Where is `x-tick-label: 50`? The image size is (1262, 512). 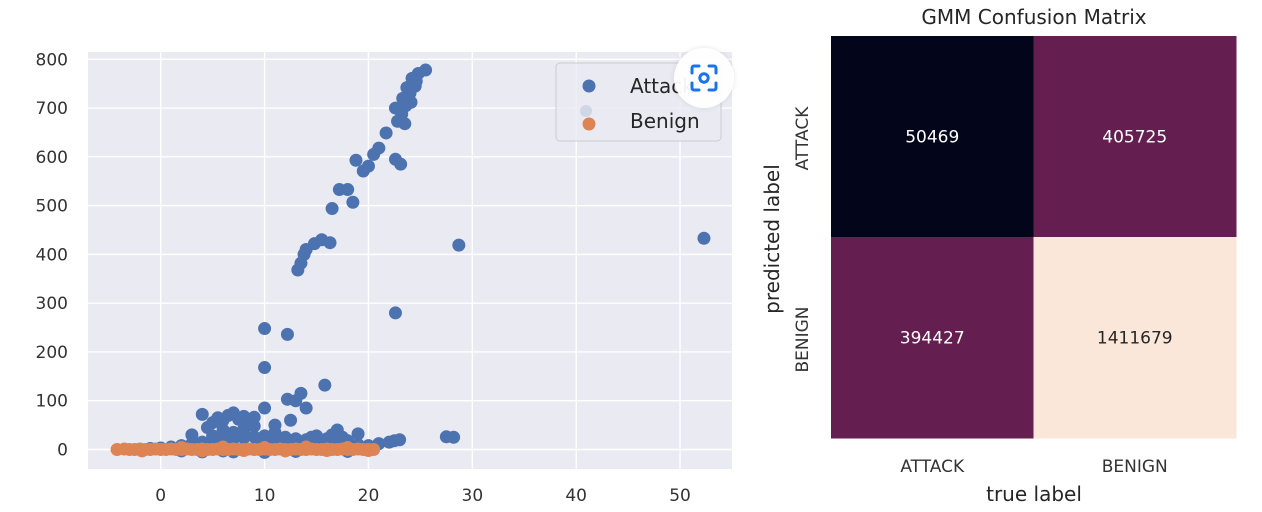 x-tick-label: 50 is located at coordinates (680, 496).